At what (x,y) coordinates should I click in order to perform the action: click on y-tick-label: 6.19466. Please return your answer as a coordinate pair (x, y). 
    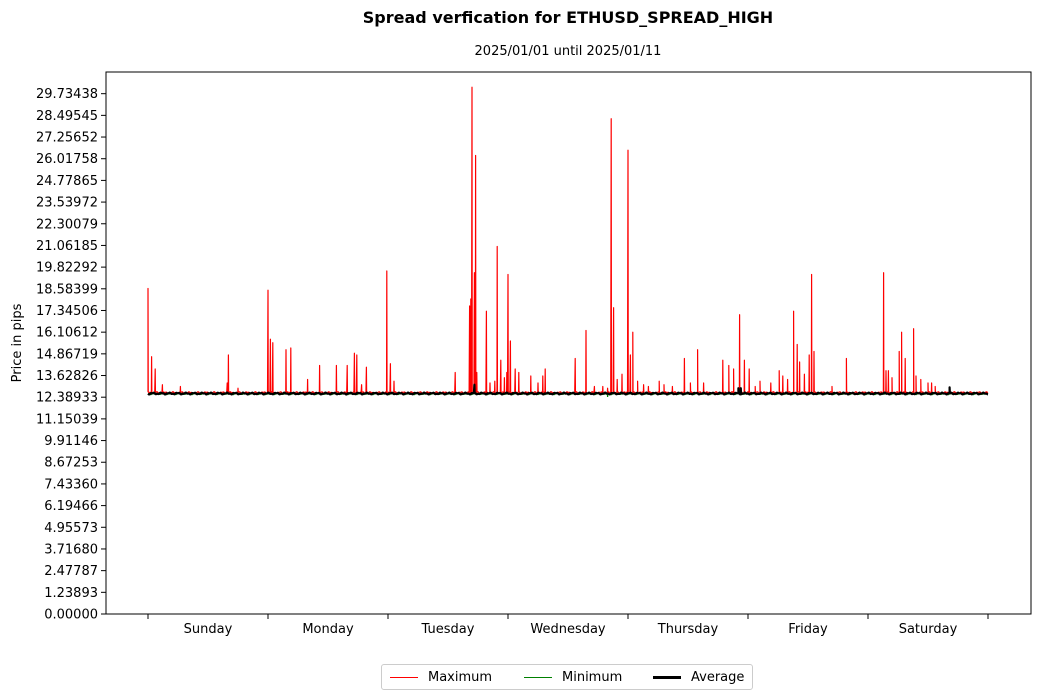
    Looking at the image, I should click on (71, 506).